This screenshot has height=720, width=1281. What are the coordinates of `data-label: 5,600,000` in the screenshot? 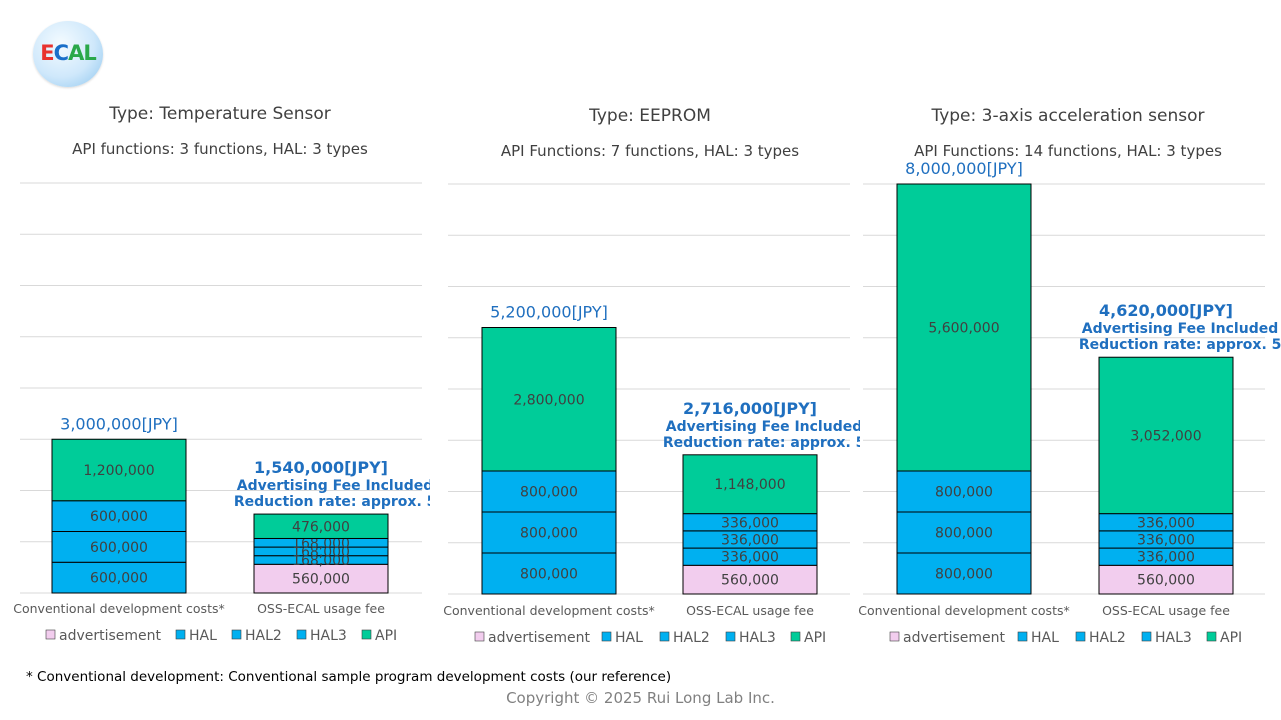 It's located at (963, 329).